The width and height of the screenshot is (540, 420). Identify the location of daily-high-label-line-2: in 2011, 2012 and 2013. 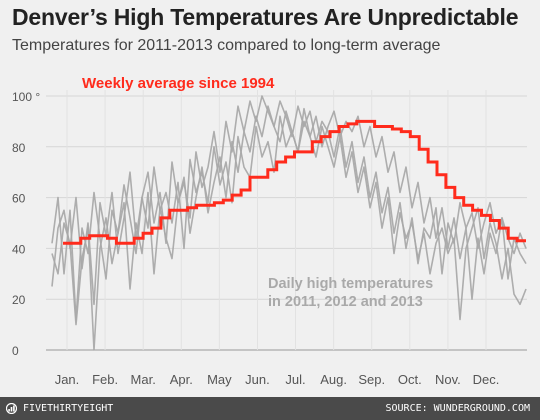
(345, 302).